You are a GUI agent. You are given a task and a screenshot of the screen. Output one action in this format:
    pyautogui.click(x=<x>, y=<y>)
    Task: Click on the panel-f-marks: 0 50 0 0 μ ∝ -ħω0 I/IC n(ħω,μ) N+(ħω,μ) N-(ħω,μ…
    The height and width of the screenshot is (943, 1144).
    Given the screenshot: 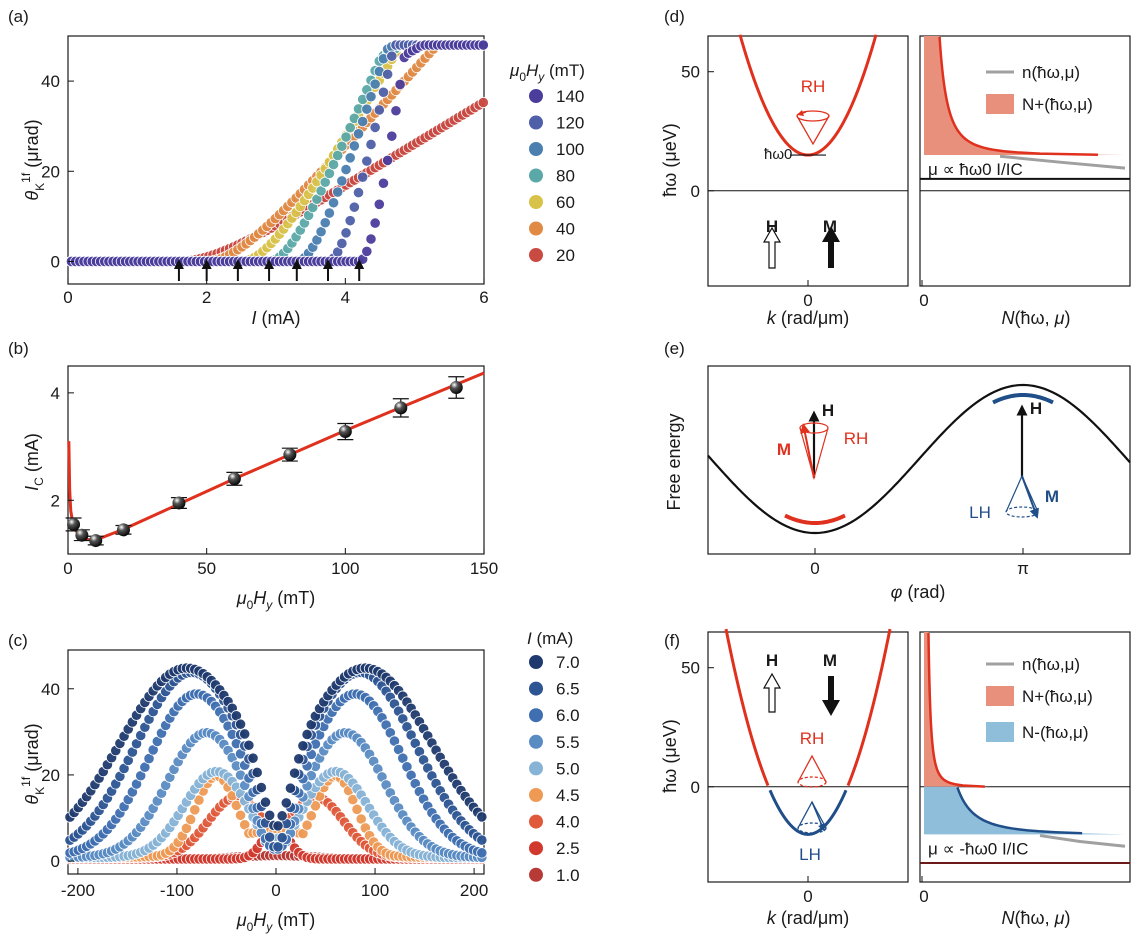 What is the action you would take?
    pyautogui.click(x=905, y=767)
    